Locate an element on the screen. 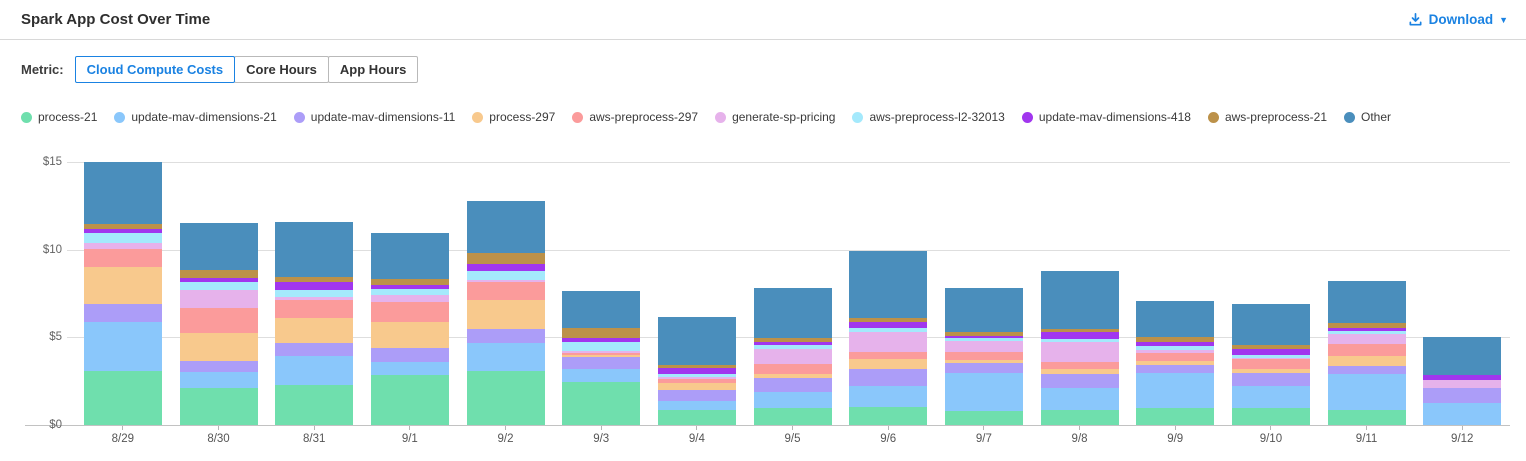 The height and width of the screenshot is (461, 1526). legend-item-generate-sp-pricing: generate-sp-pricing is located at coordinates (775, 117).